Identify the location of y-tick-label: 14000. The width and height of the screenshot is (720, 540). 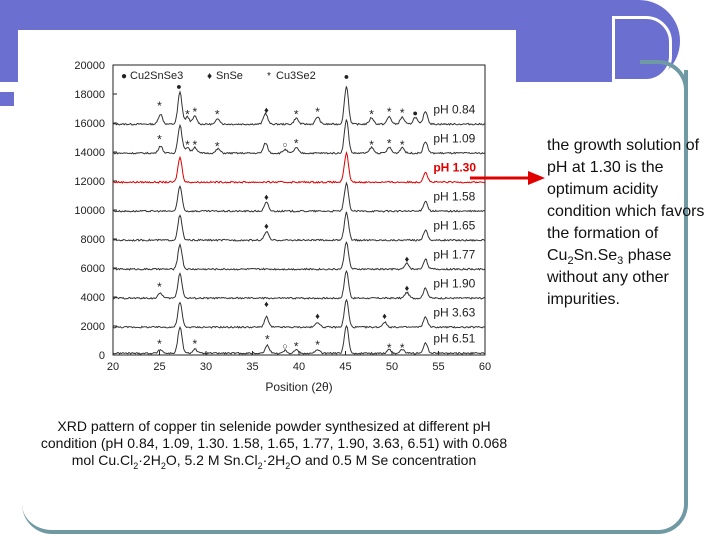
(89, 153).